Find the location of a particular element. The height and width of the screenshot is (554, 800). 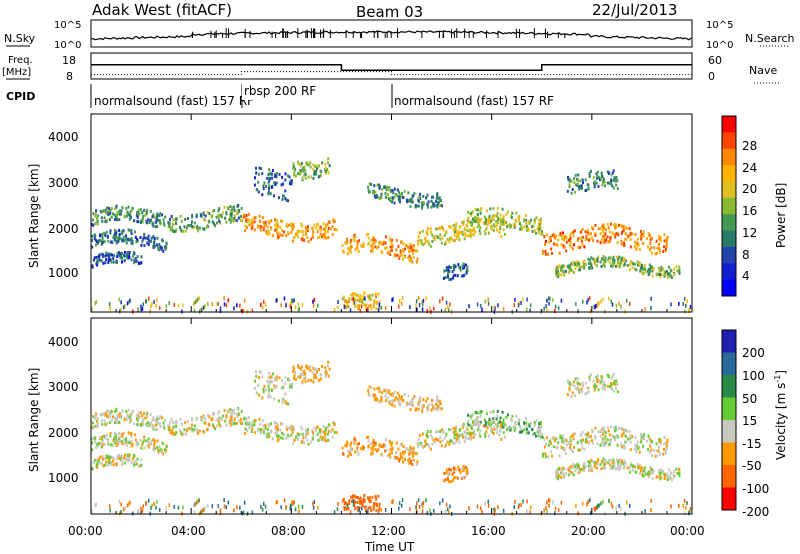

power-cbar-tick-8: 8 is located at coordinates (746, 255).